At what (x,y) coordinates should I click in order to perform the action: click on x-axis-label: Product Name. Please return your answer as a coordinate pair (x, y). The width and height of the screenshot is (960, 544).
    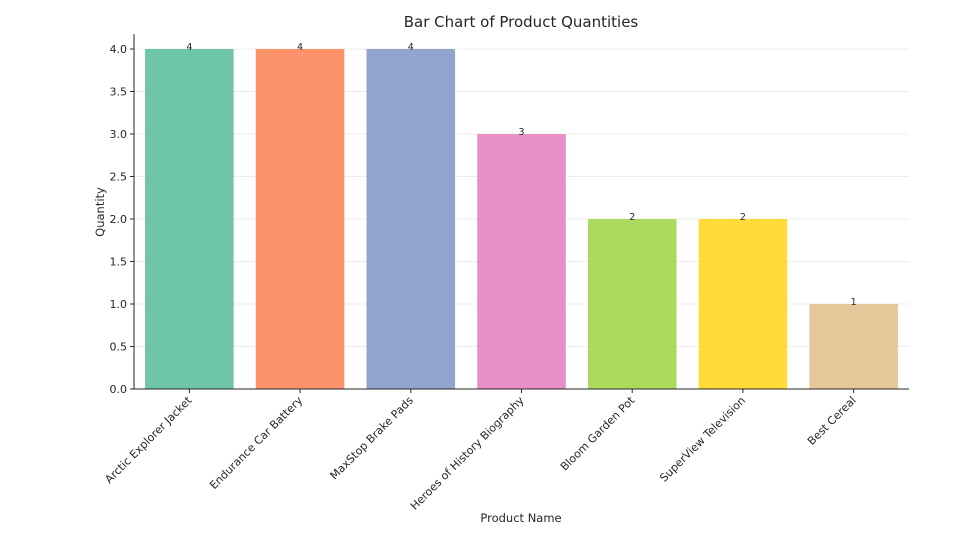
    Looking at the image, I should click on (520, 518).